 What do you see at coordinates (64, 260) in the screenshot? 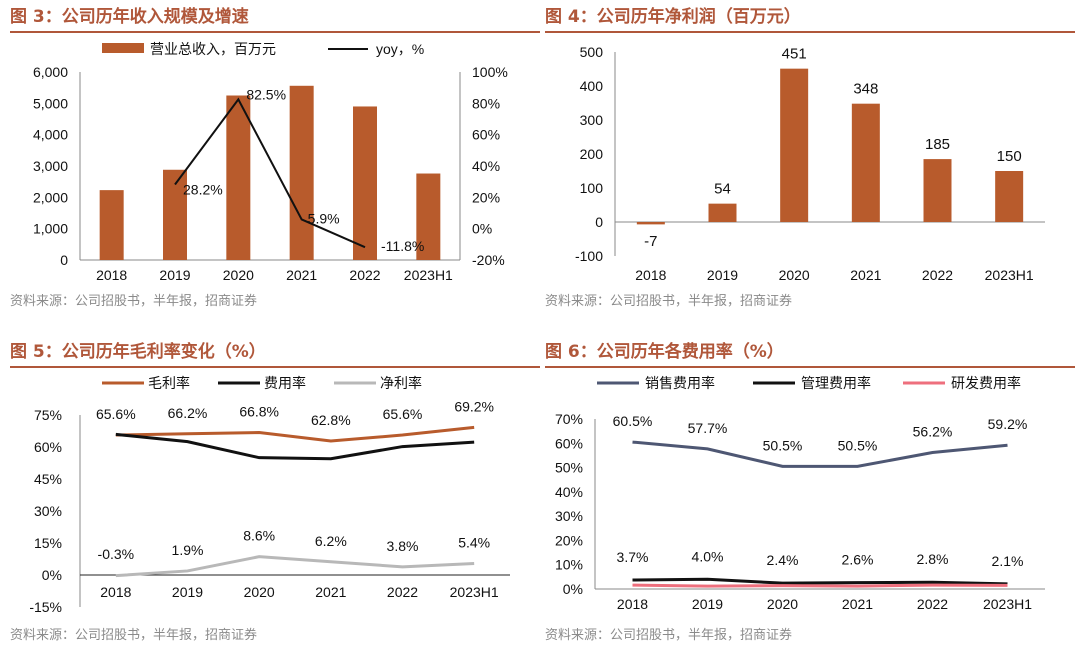
I see `y-left-tick: 0` at bounding box center [64, 260].